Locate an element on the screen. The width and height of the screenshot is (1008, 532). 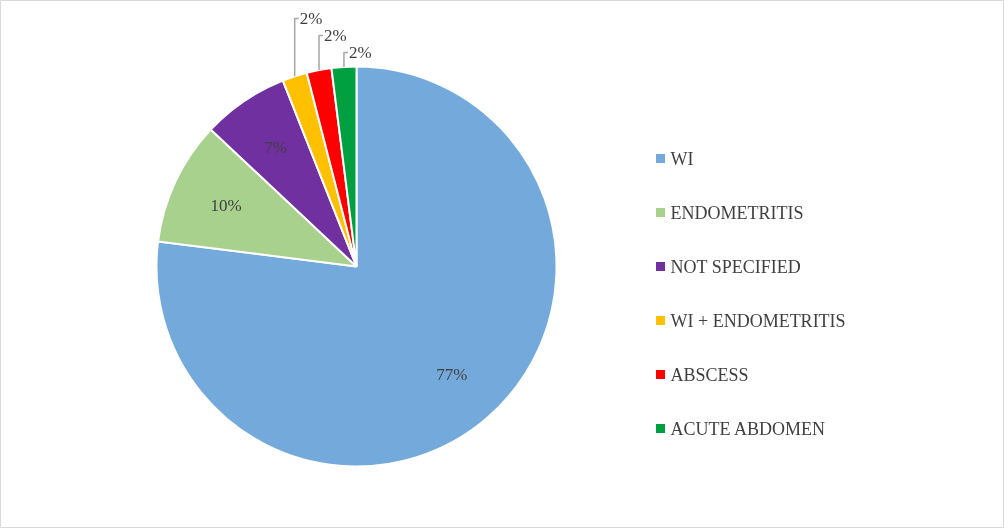
legend-label: ABSCESS is located at coordinates (709, 374).